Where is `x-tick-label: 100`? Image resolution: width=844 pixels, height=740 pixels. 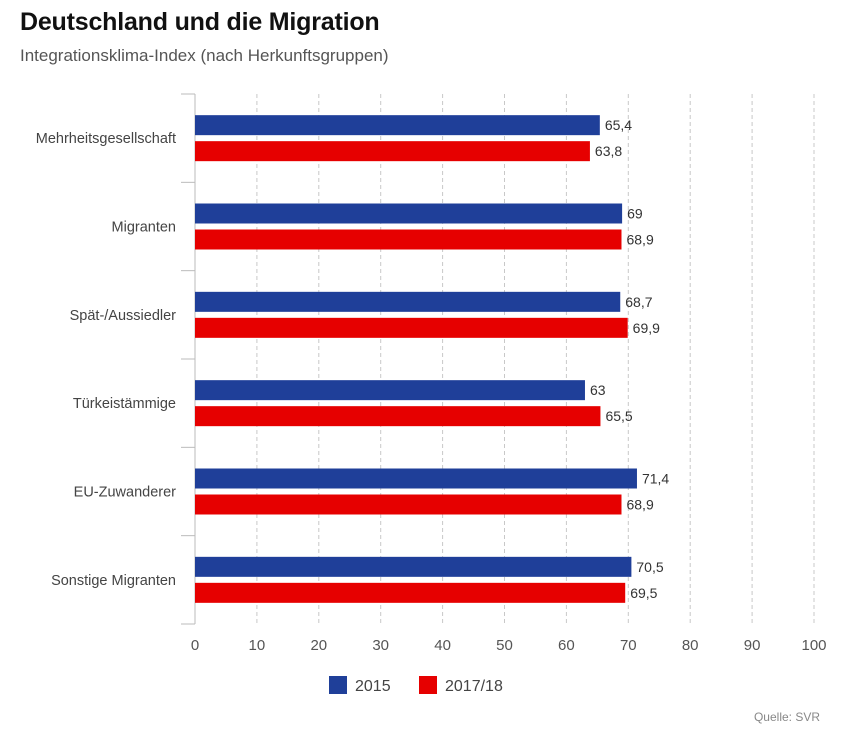 x-tick-label: 100 is located at coordinates (813, 645).